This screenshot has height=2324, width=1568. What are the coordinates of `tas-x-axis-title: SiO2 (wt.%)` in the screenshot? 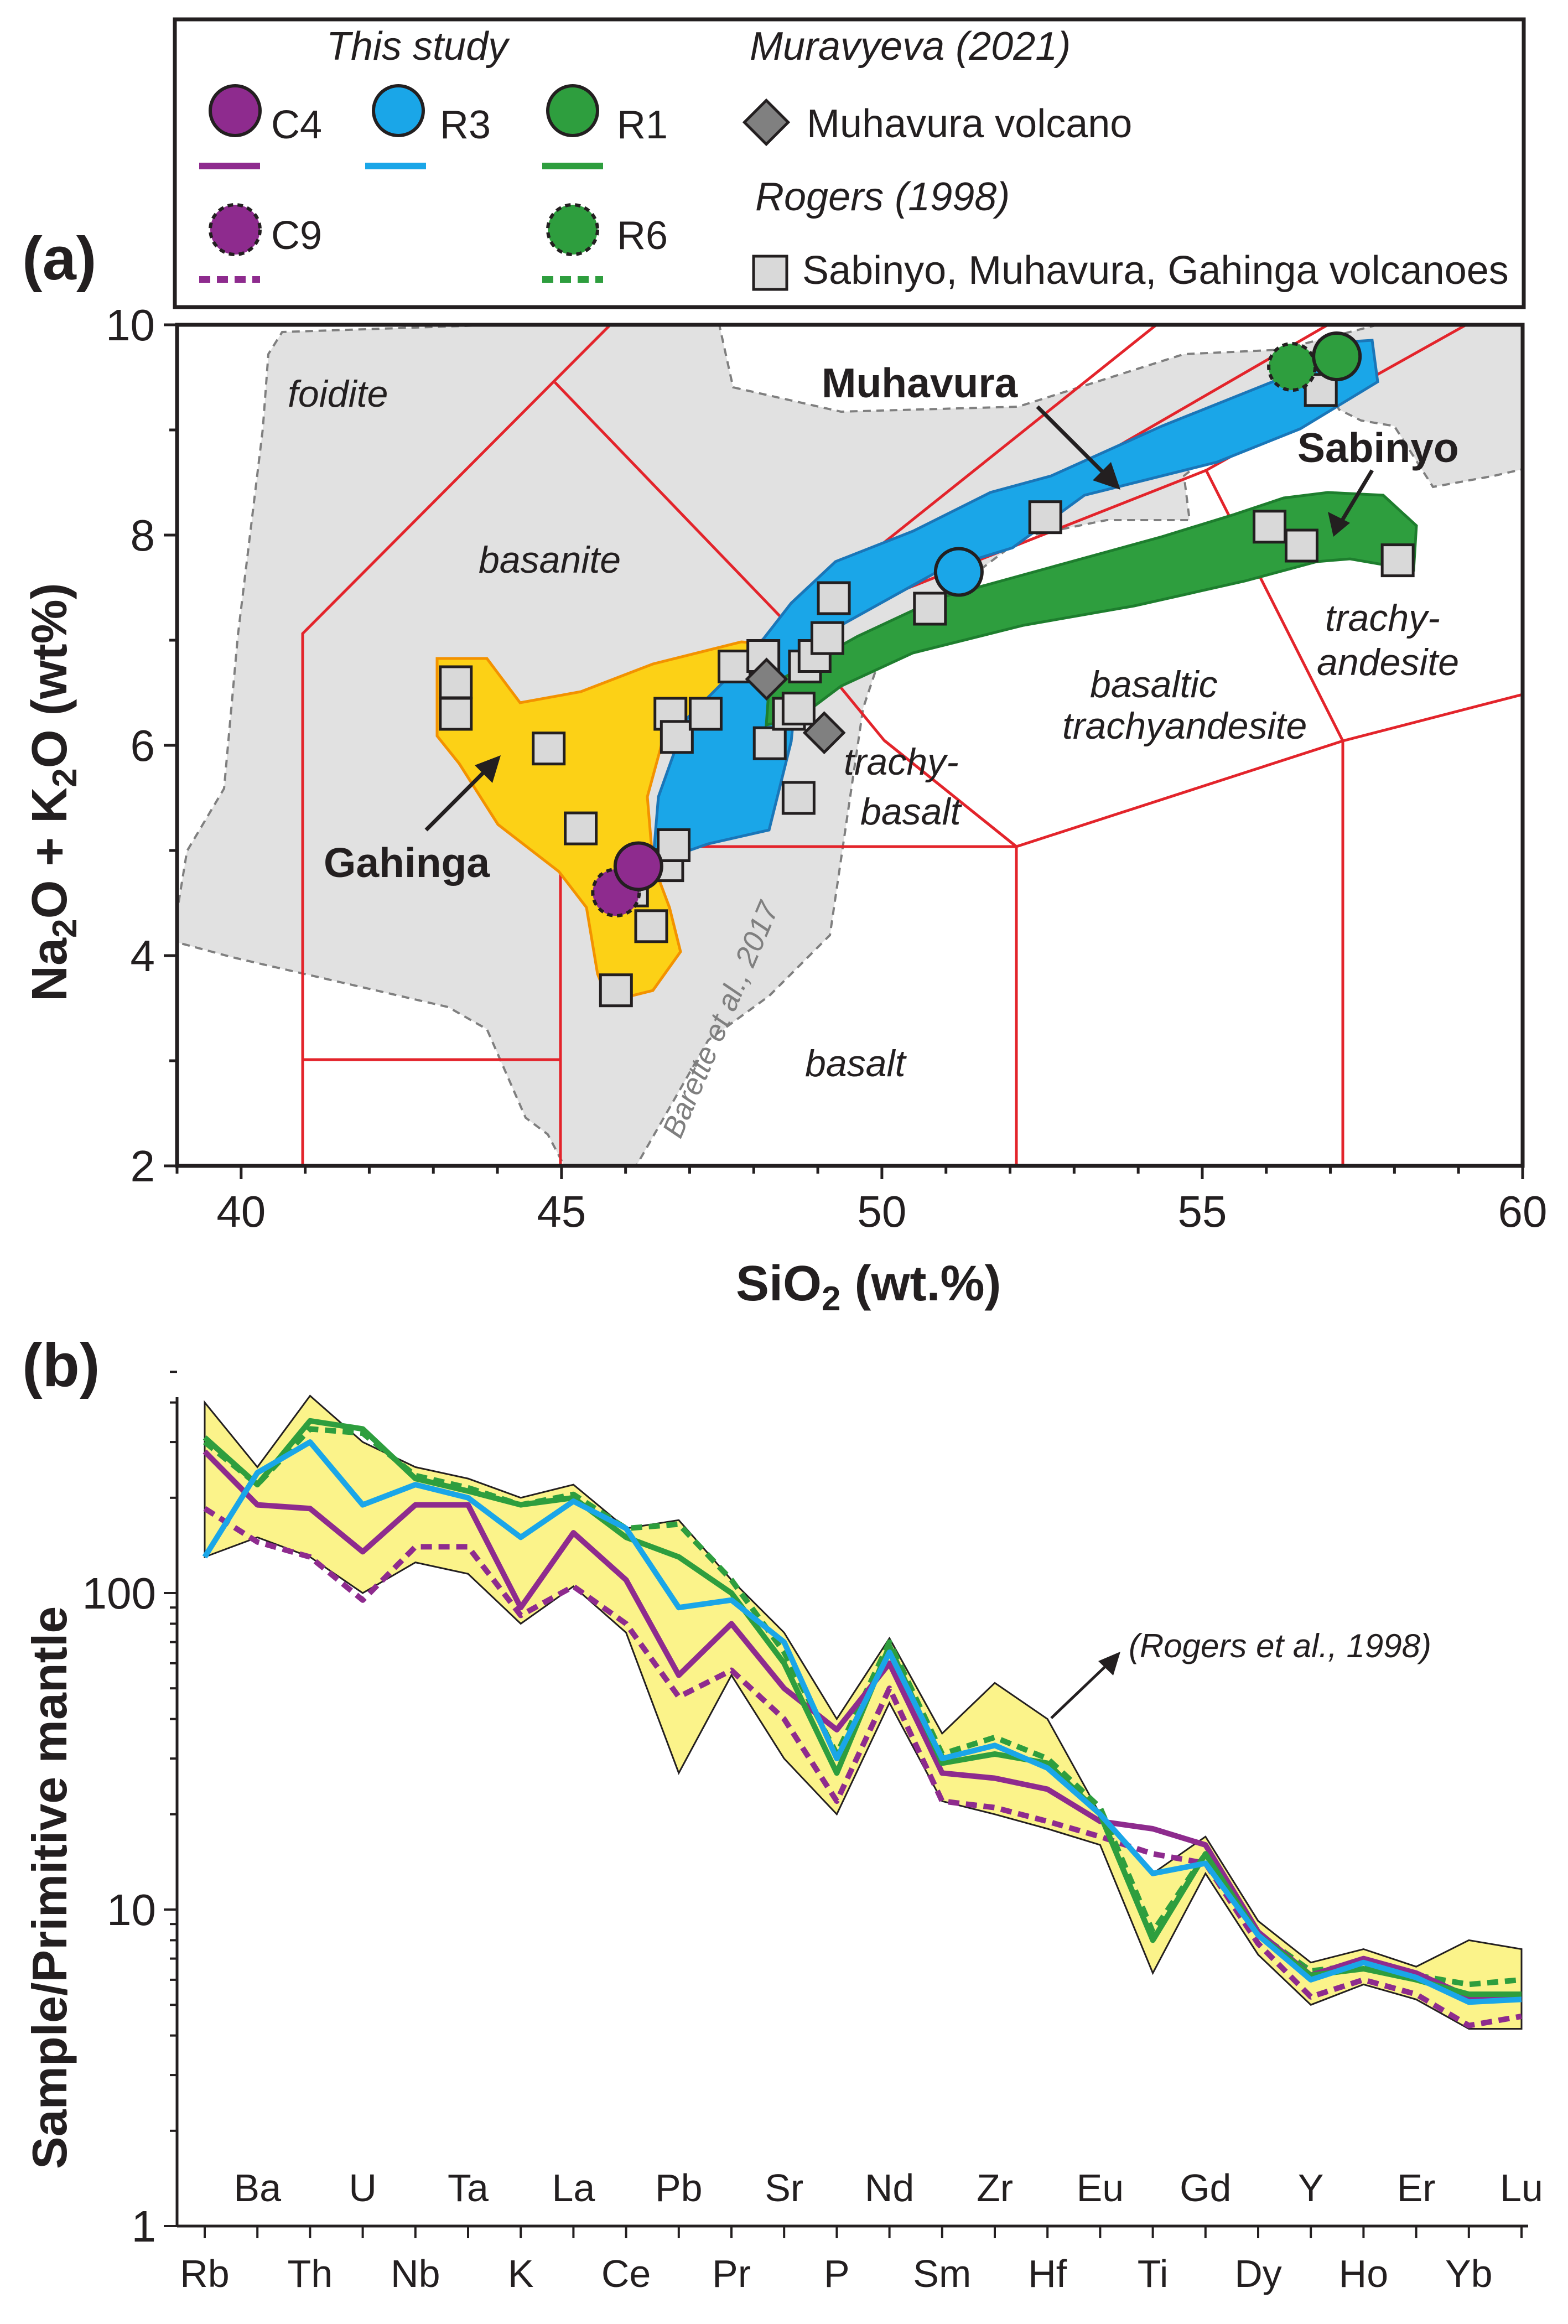 It's located at (869, 1287).